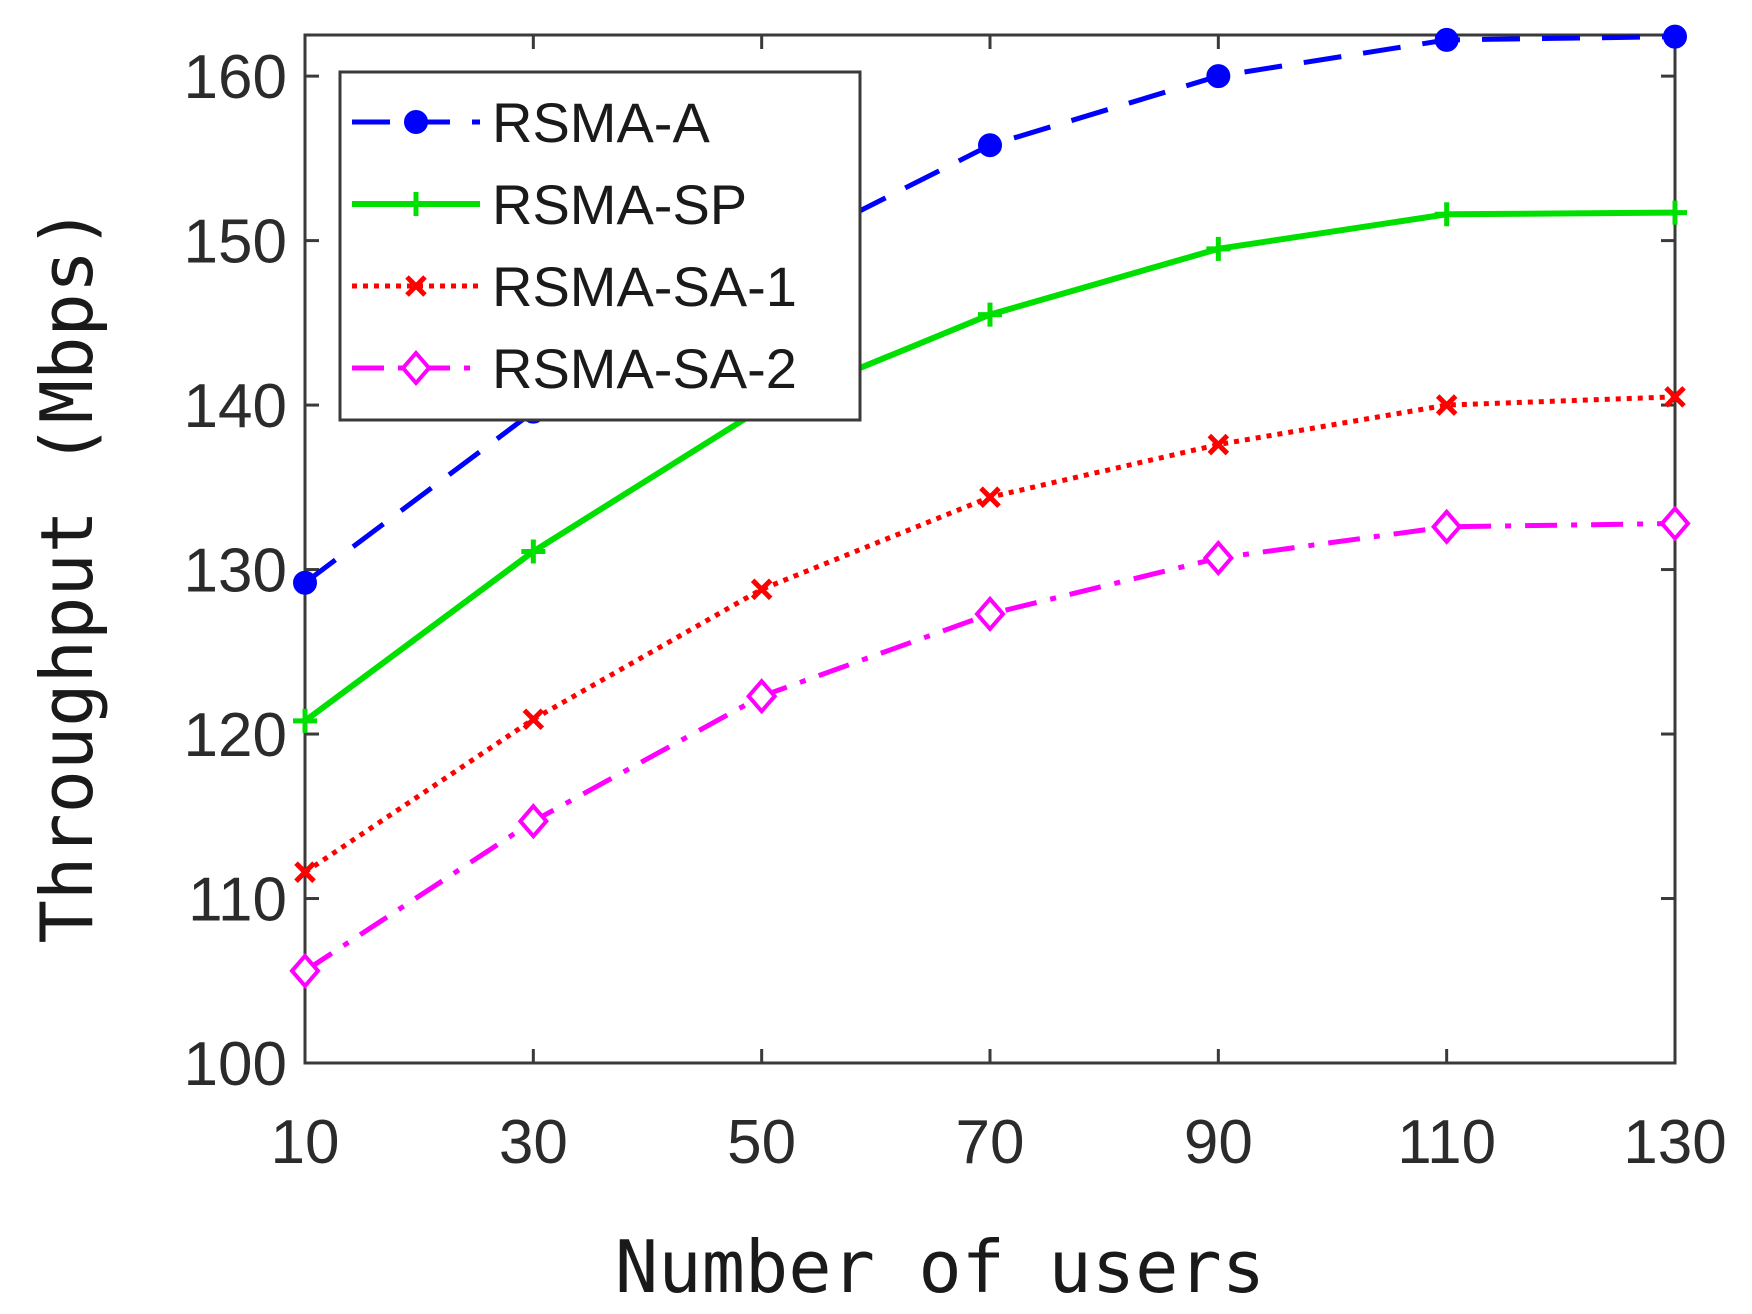 Image resolution: width=1752 pixels, height=1314 pixels. Describe the element at coordinates (235, 1064) in the screenshot. I see `y-tick-label: 100` at that location.